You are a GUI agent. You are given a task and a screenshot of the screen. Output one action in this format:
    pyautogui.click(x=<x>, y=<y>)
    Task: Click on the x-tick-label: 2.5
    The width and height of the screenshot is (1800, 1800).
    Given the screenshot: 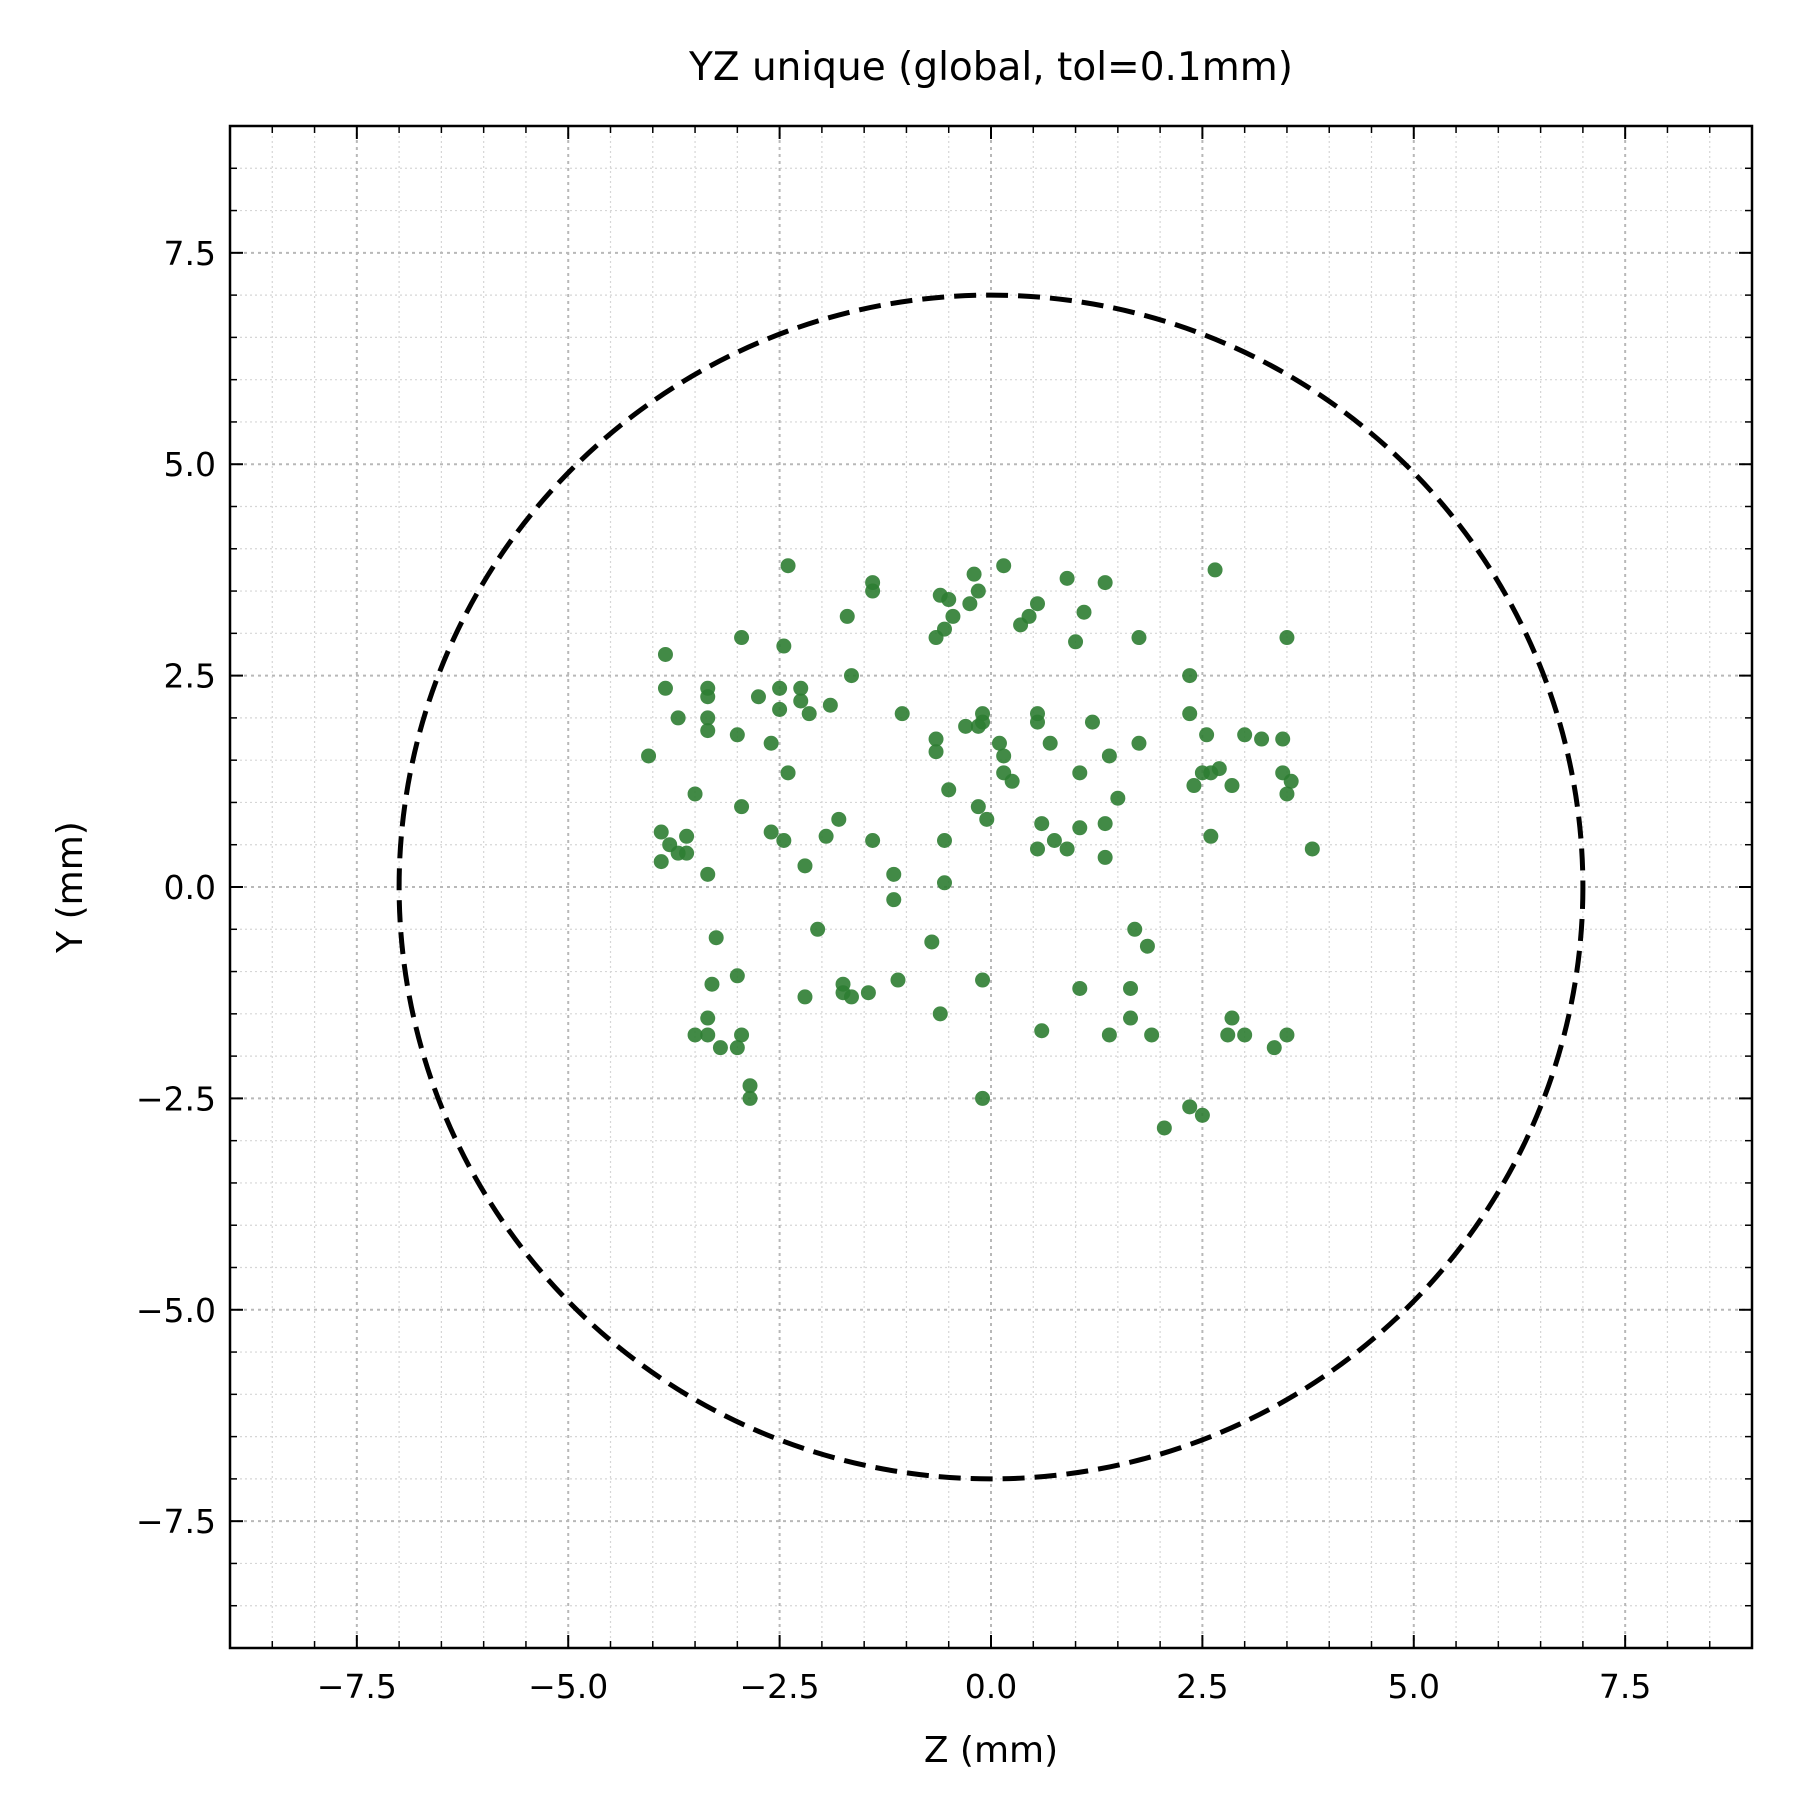 What is the action you would take?
    pyautogui.click(x=1202, y=1686)
    